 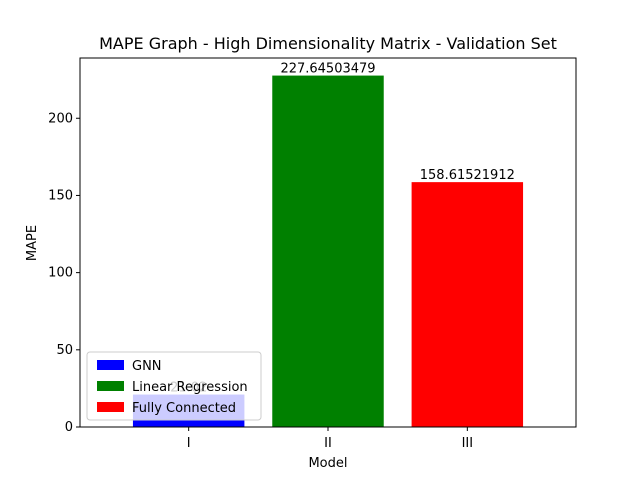 I want to click on y-tick-label: 150, so click(x=60, y=195).